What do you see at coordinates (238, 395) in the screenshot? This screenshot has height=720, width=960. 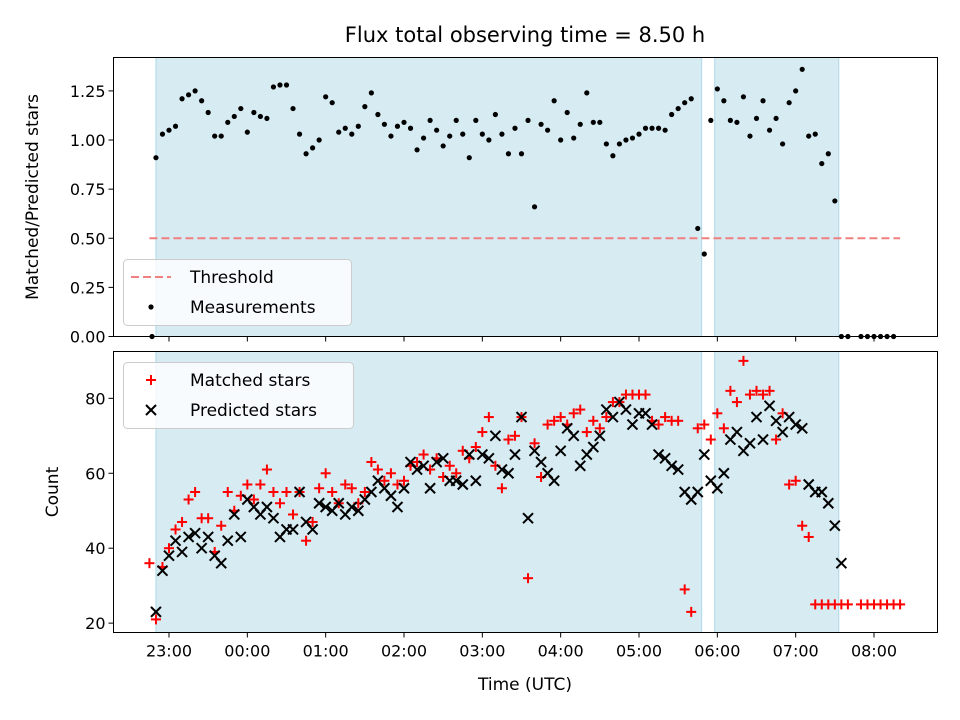 I see `bottom-legend: Matched stars Predicted stars` at bounding box center [238, 395].